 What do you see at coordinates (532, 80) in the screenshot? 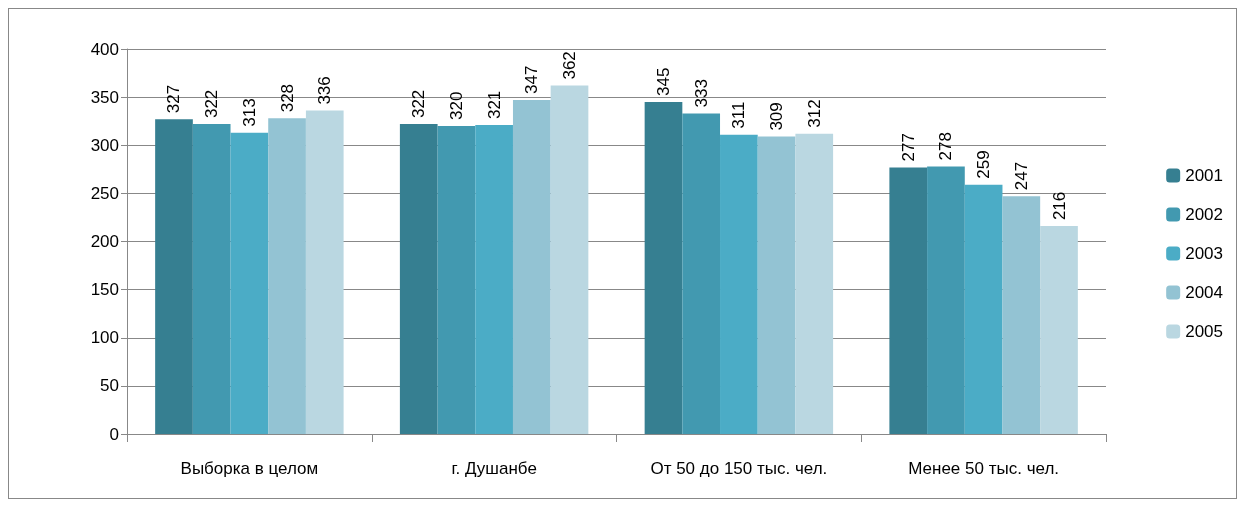
I see `data-label: 347` at bounding box center [532, 80].